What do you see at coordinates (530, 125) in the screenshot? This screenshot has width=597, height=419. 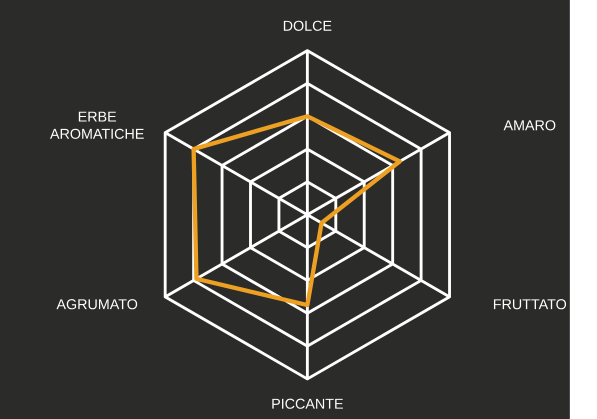 I see `spoke-label: AMARO` at bounding box center [530, 125].